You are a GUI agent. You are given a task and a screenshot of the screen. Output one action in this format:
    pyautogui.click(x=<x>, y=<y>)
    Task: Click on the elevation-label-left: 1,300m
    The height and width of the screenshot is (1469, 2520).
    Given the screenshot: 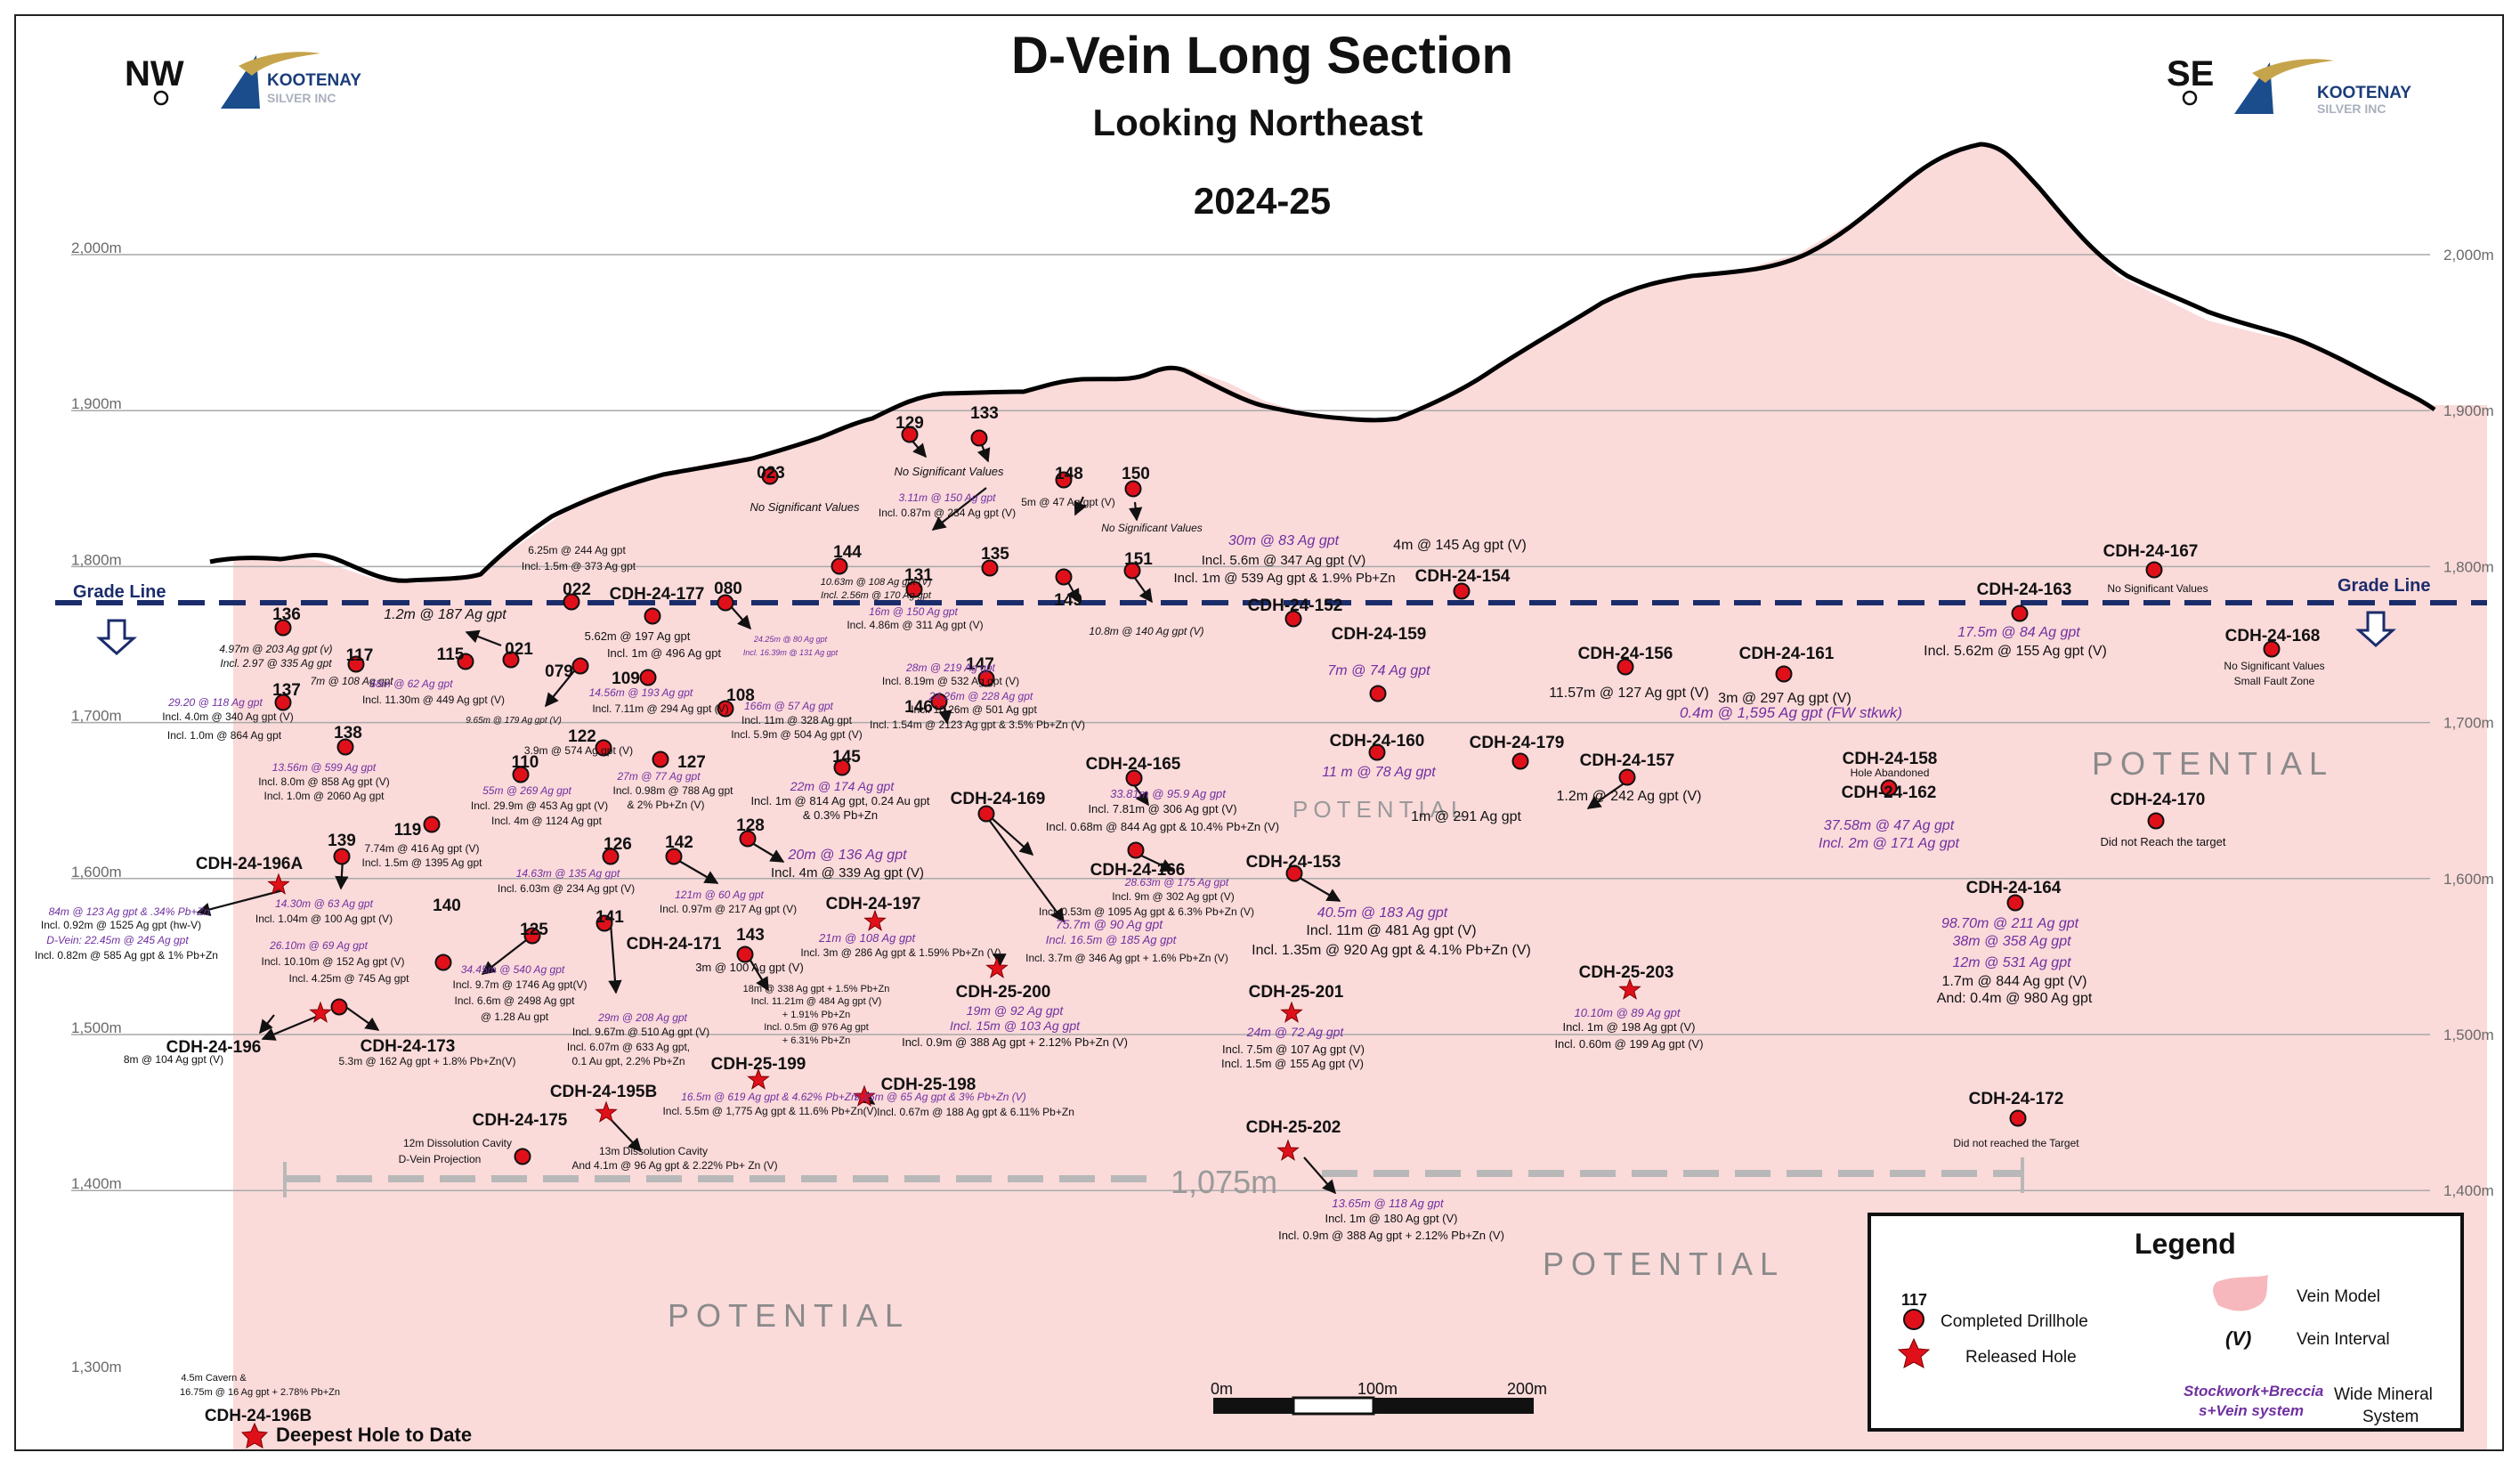 What is the action you would take?
    pyautogui.click(x=96, y=1367)
    